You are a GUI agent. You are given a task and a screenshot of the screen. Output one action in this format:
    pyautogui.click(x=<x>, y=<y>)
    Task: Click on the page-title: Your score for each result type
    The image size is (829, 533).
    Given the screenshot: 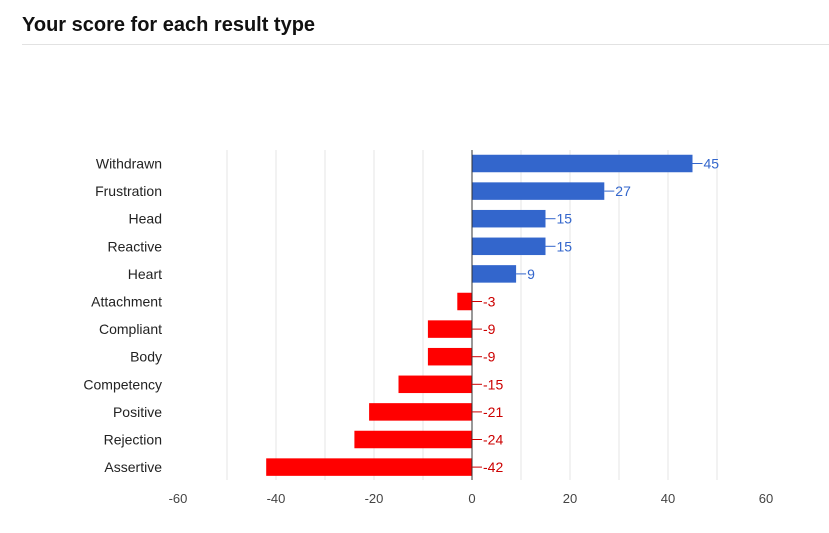 What is the action you would take?
    pyautogui.click(x=169, y=25)
    